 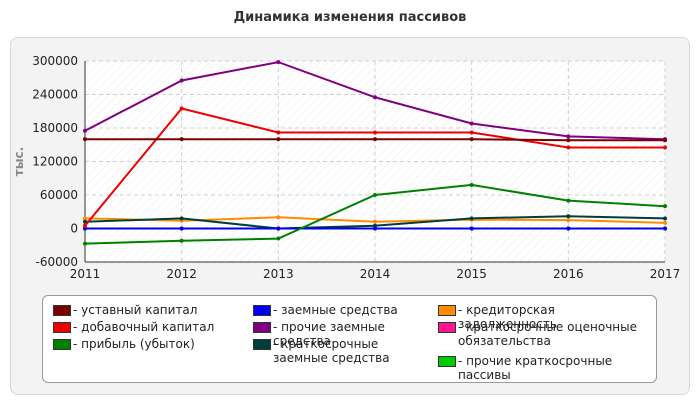 I want to click on x-tick-label: 2011, so click(x=85, y=274).